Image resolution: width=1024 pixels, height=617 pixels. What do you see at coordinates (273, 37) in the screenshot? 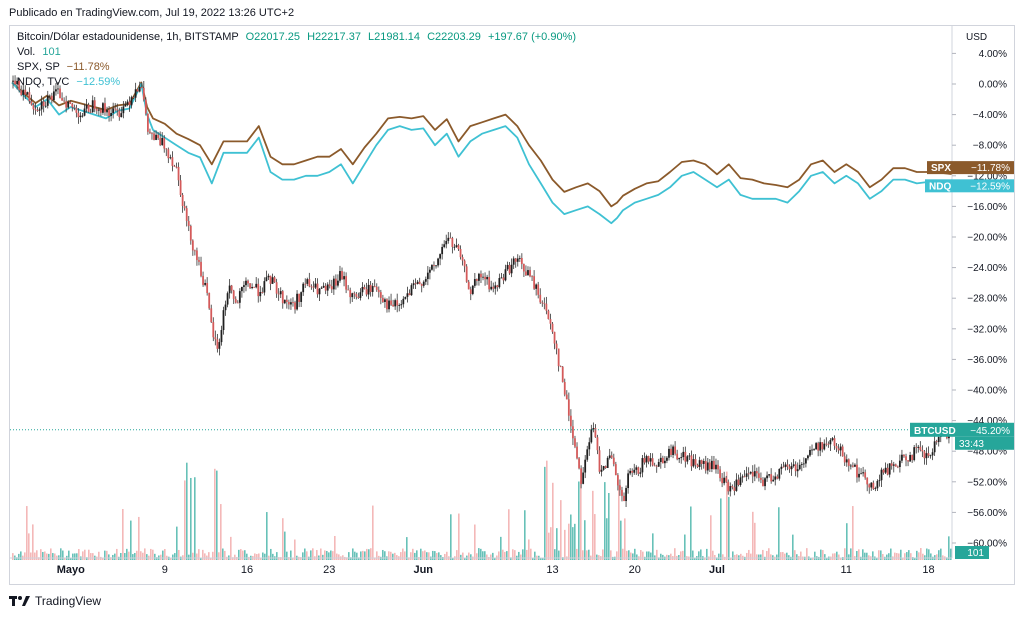
I see `legend-open: O22017.25` at bounding box center [273, 37].